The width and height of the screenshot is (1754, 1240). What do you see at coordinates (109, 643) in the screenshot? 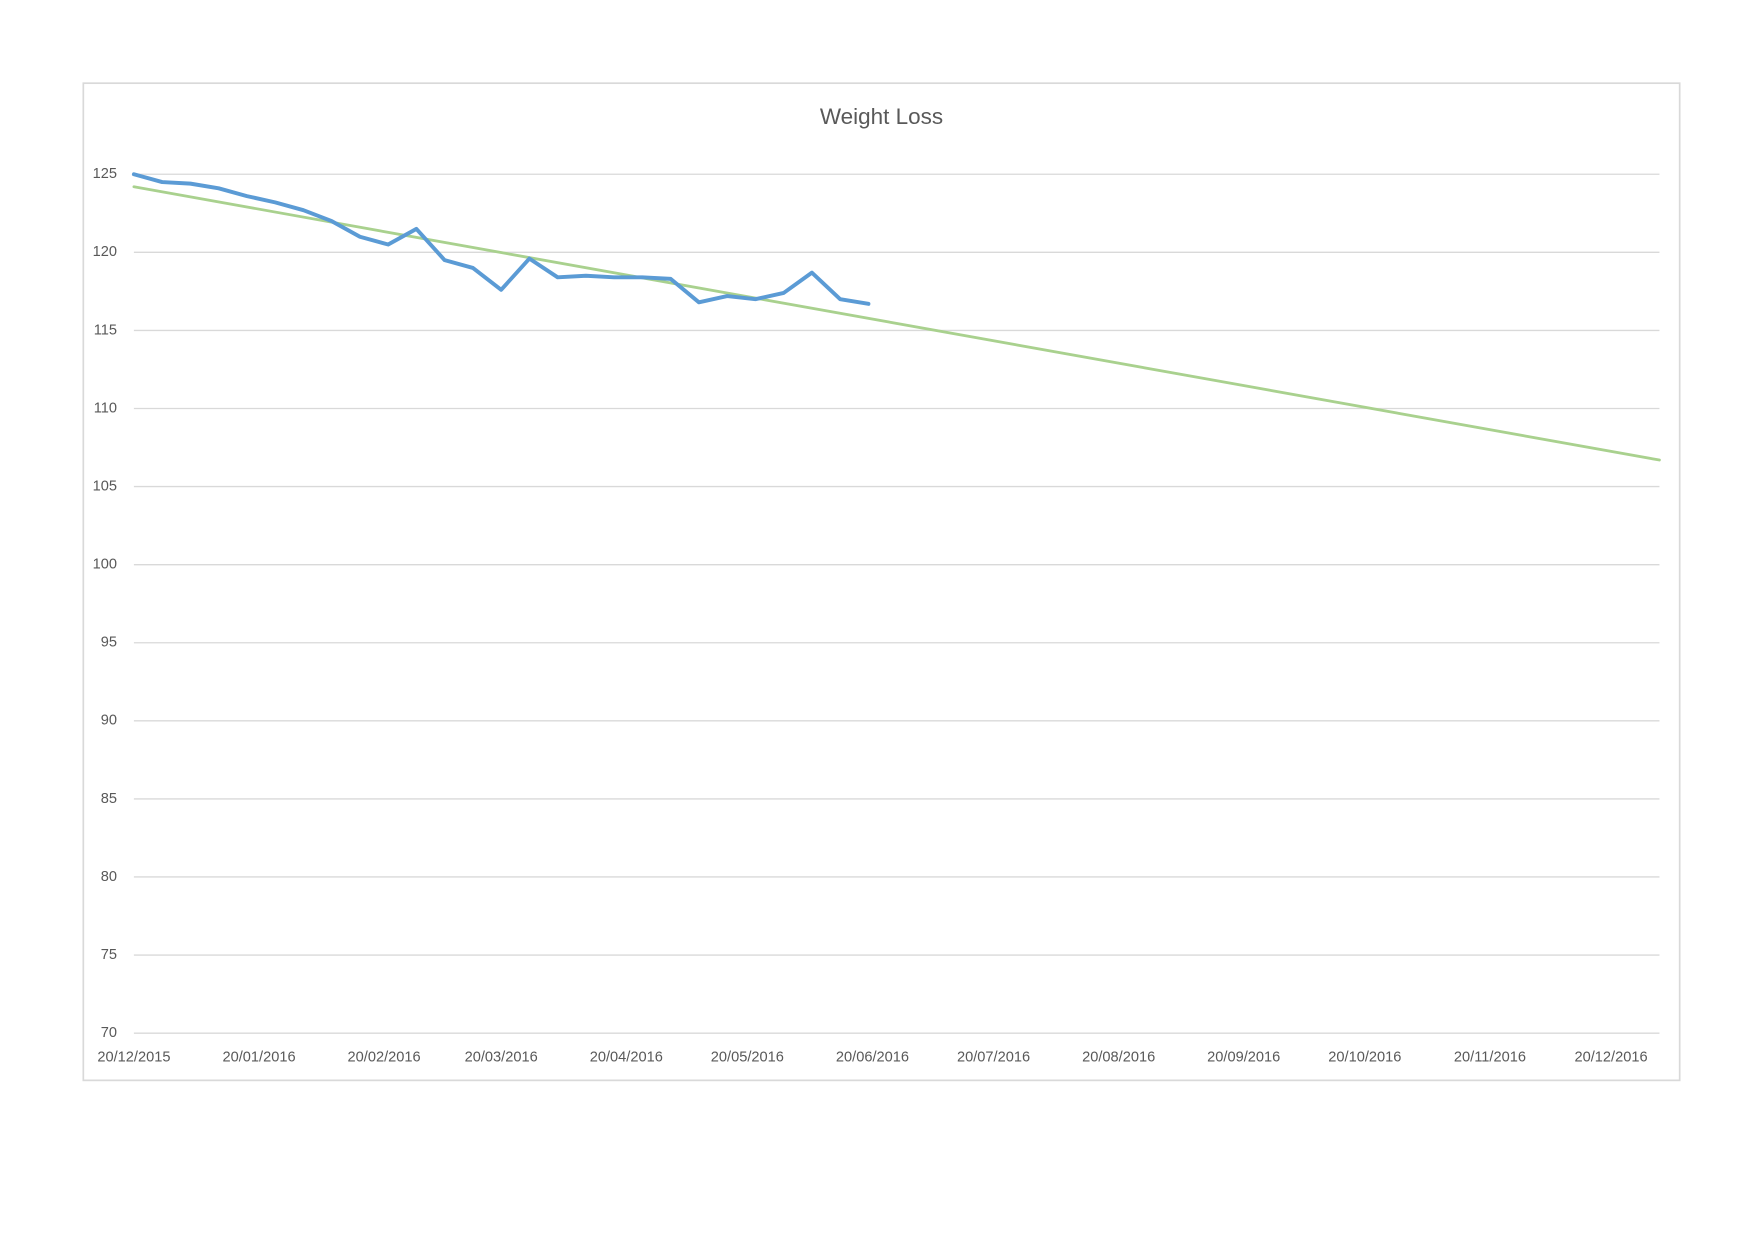
I see `y-tick-label: 95` at bounding box center [109, 643].